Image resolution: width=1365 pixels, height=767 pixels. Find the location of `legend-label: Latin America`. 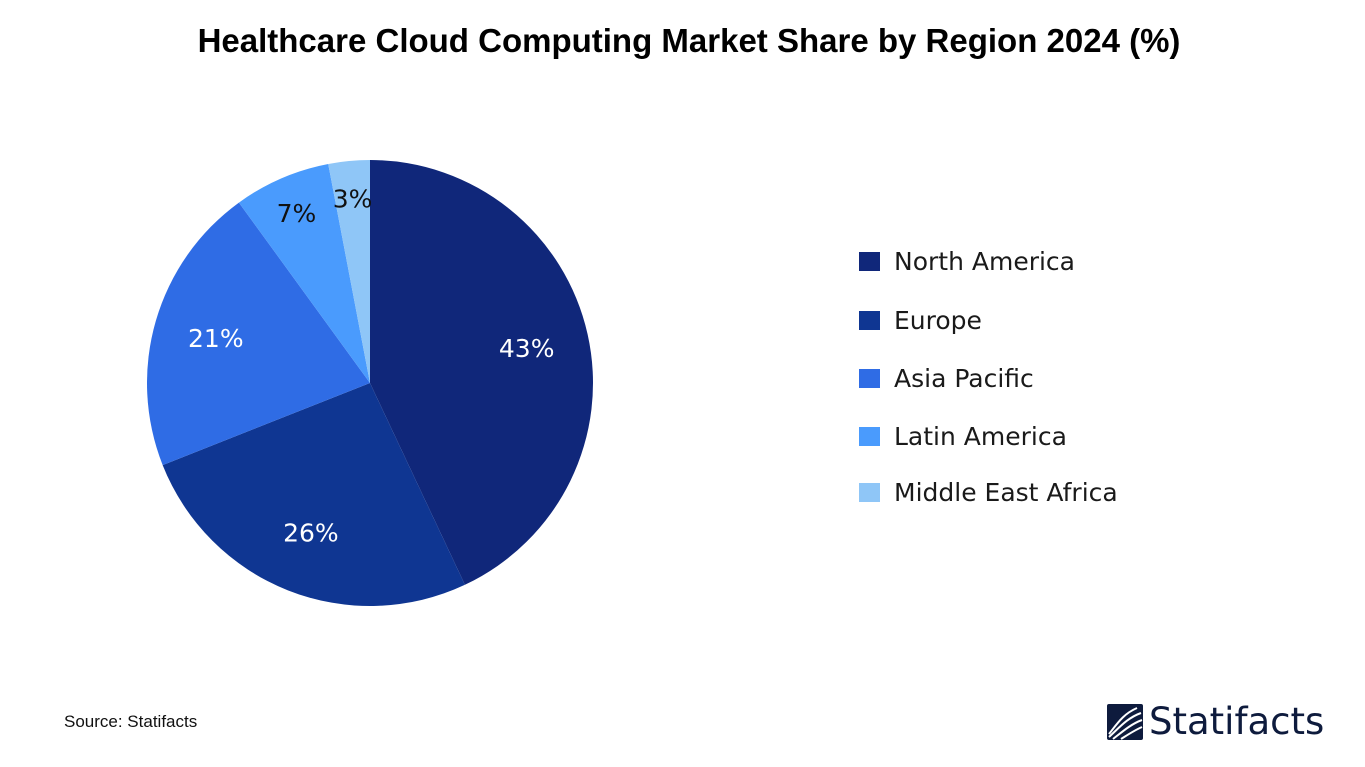

legend-label: Latin America is located at coordinates (980, 436).